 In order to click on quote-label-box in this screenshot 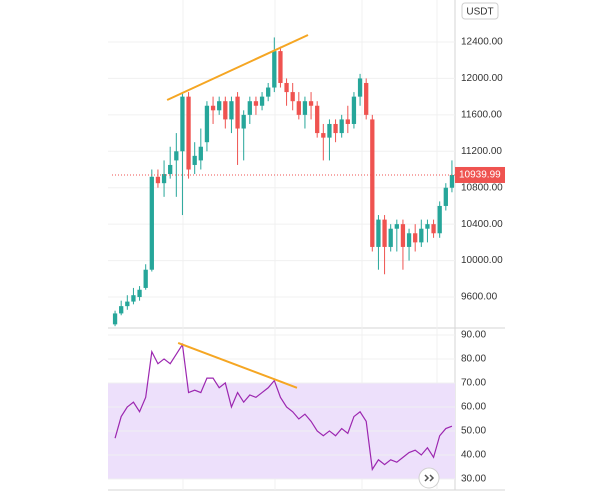, I will do `click(480, 11)`.